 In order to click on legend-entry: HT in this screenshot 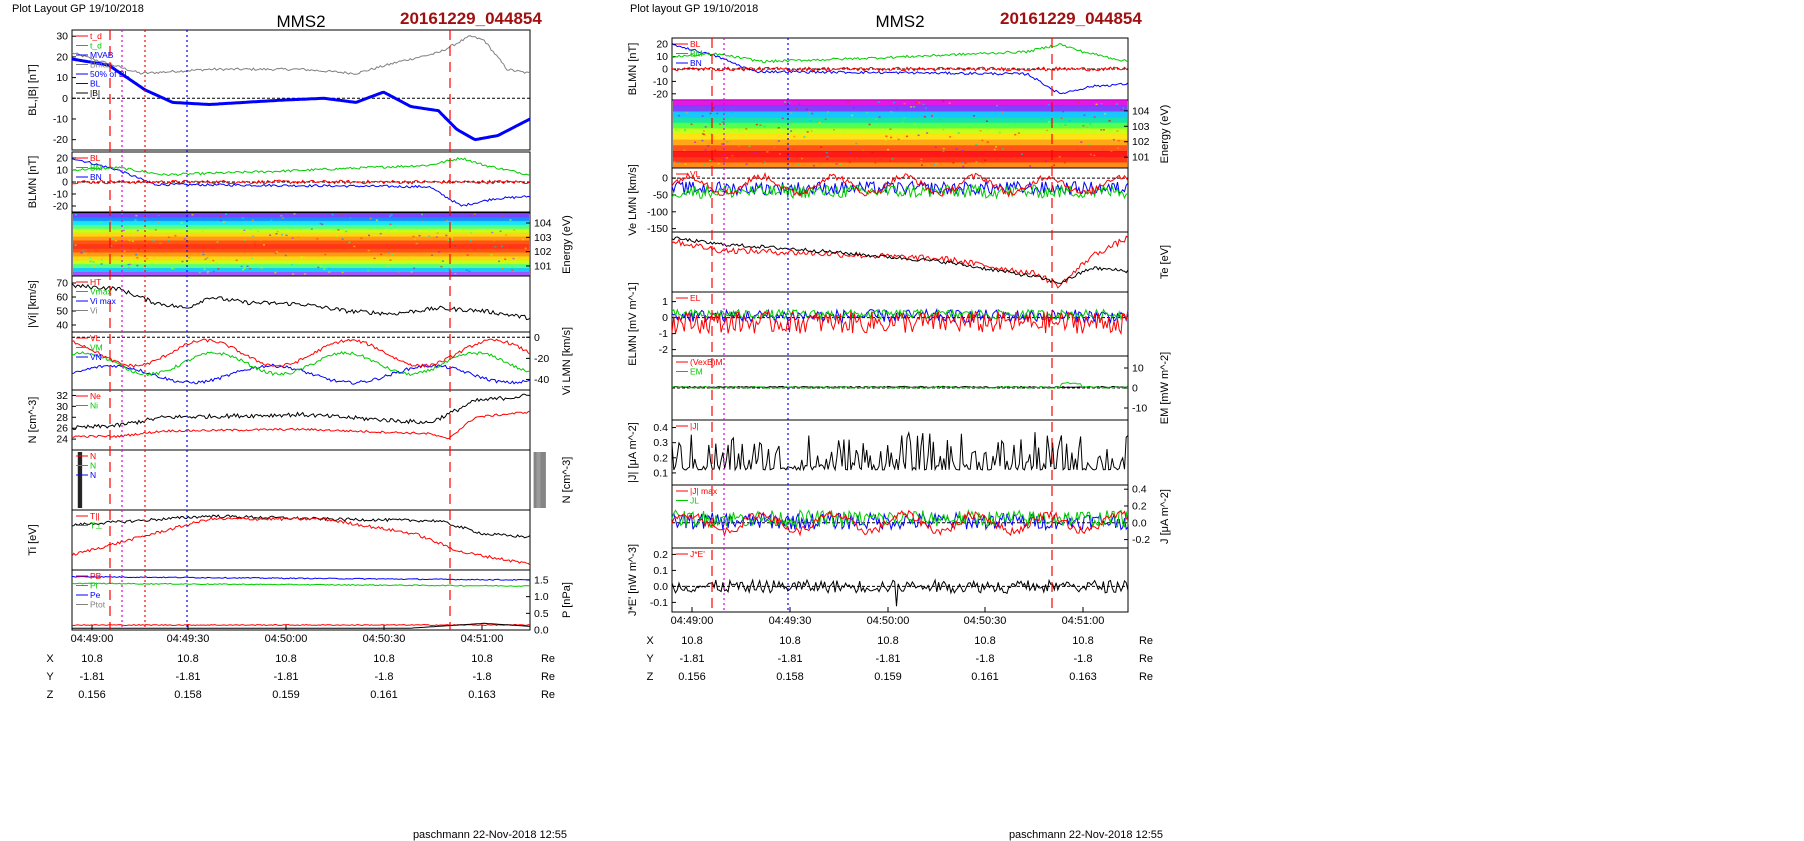, I will do `click(95, 282)`.